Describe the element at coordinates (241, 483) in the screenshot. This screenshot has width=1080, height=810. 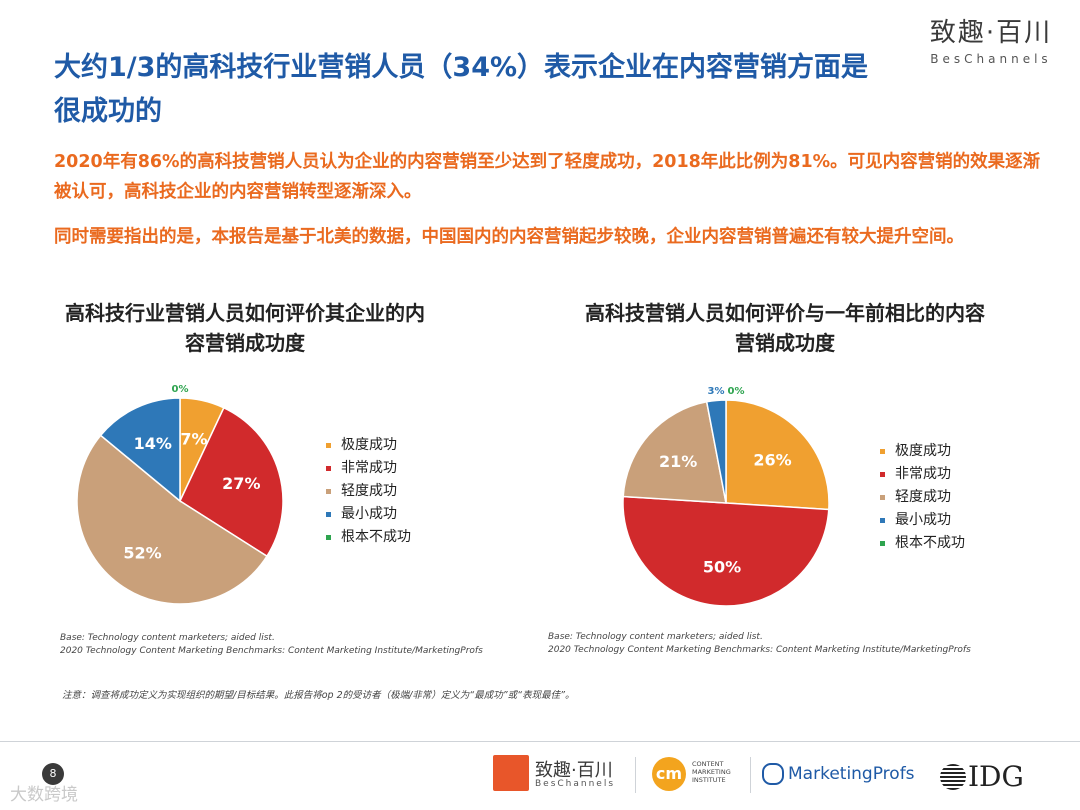
I see `slice-value-label: 27%` at that location.